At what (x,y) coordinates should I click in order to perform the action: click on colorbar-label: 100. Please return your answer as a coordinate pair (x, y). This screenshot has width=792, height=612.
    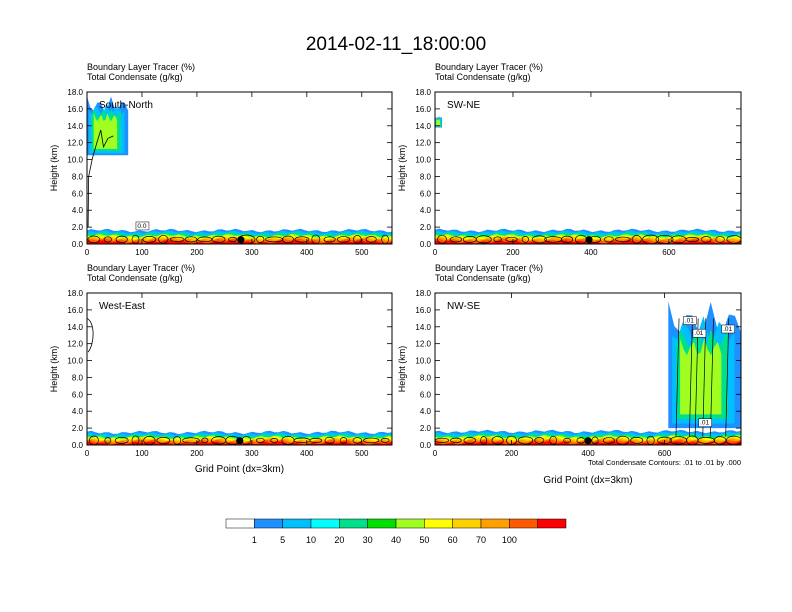
    Looking at the image, I should click on (509, 540).